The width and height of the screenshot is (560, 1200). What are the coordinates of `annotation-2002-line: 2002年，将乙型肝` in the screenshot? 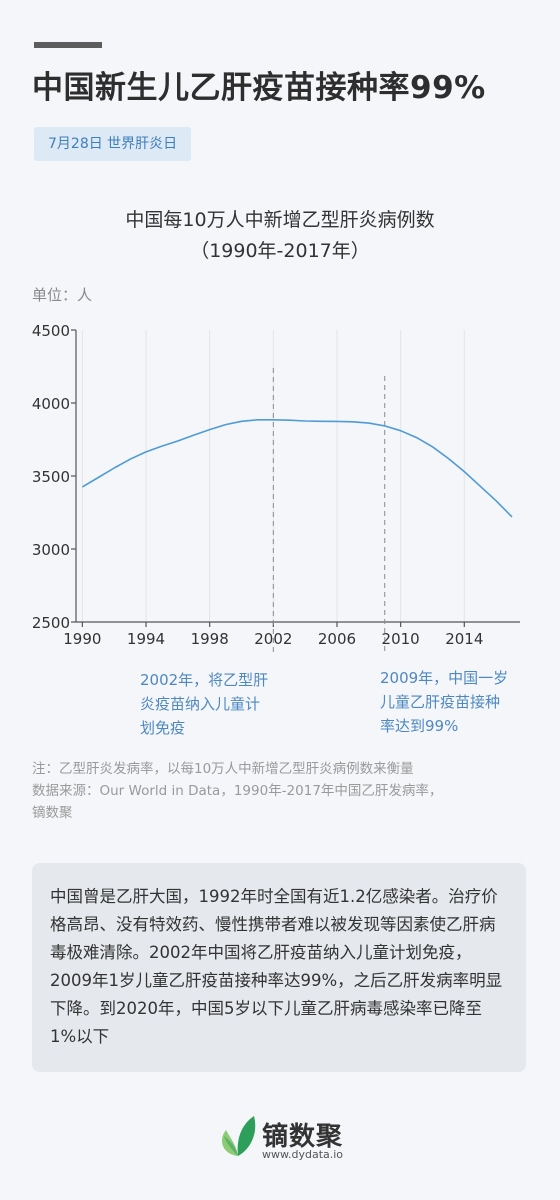 It's located at (204, 680).